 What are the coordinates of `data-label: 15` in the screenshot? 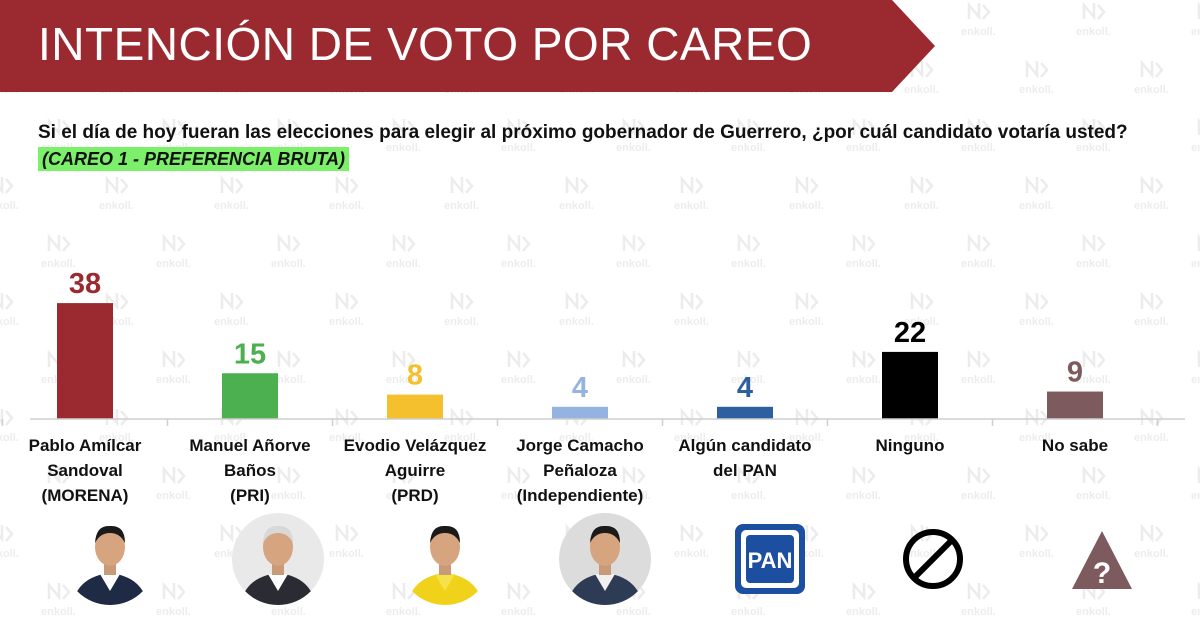 It's located at (250, 354).